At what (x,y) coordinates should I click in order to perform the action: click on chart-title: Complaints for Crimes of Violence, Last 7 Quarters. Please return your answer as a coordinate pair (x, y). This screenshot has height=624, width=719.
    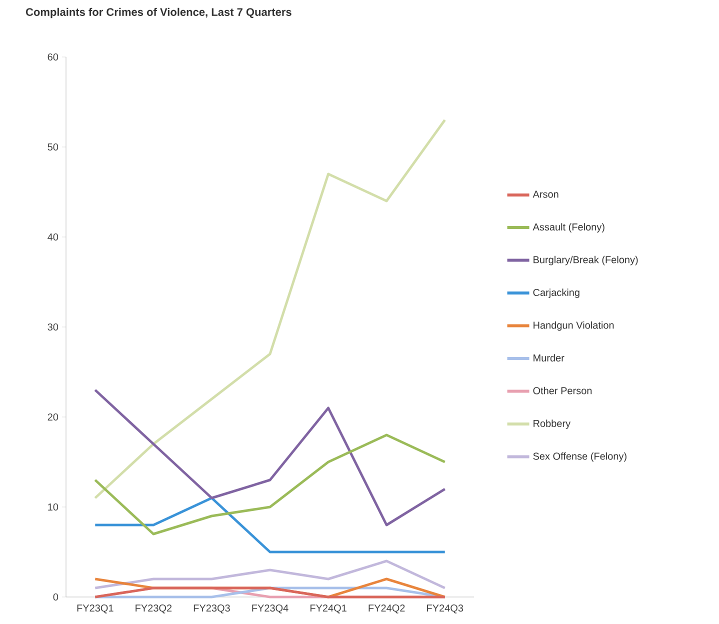
    Looking at the image, I should click on (159, 13).